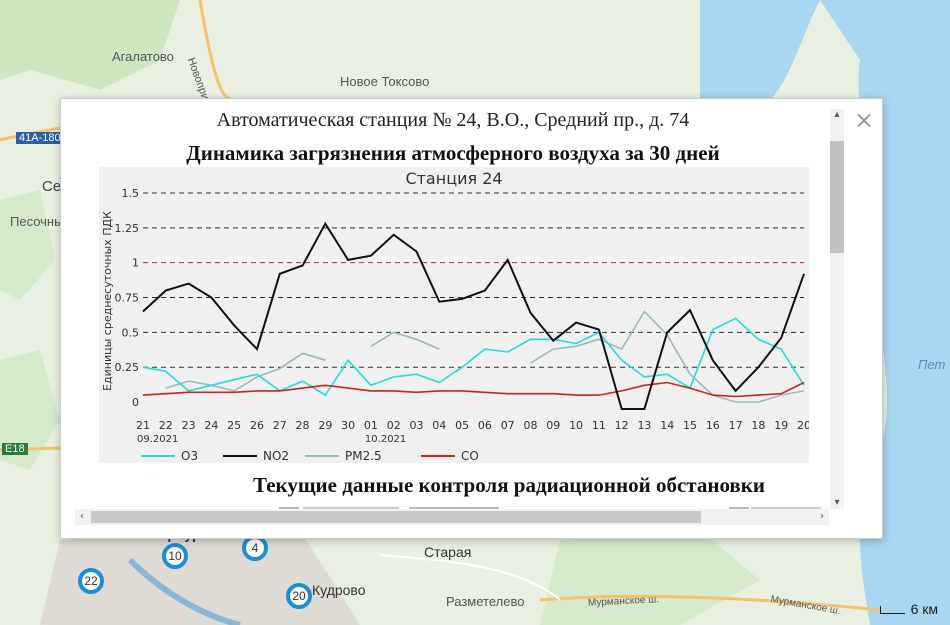 The height and width of the screenshot is (625, 950). I want to click on map-label-e18: Е18, so click(15, 449).